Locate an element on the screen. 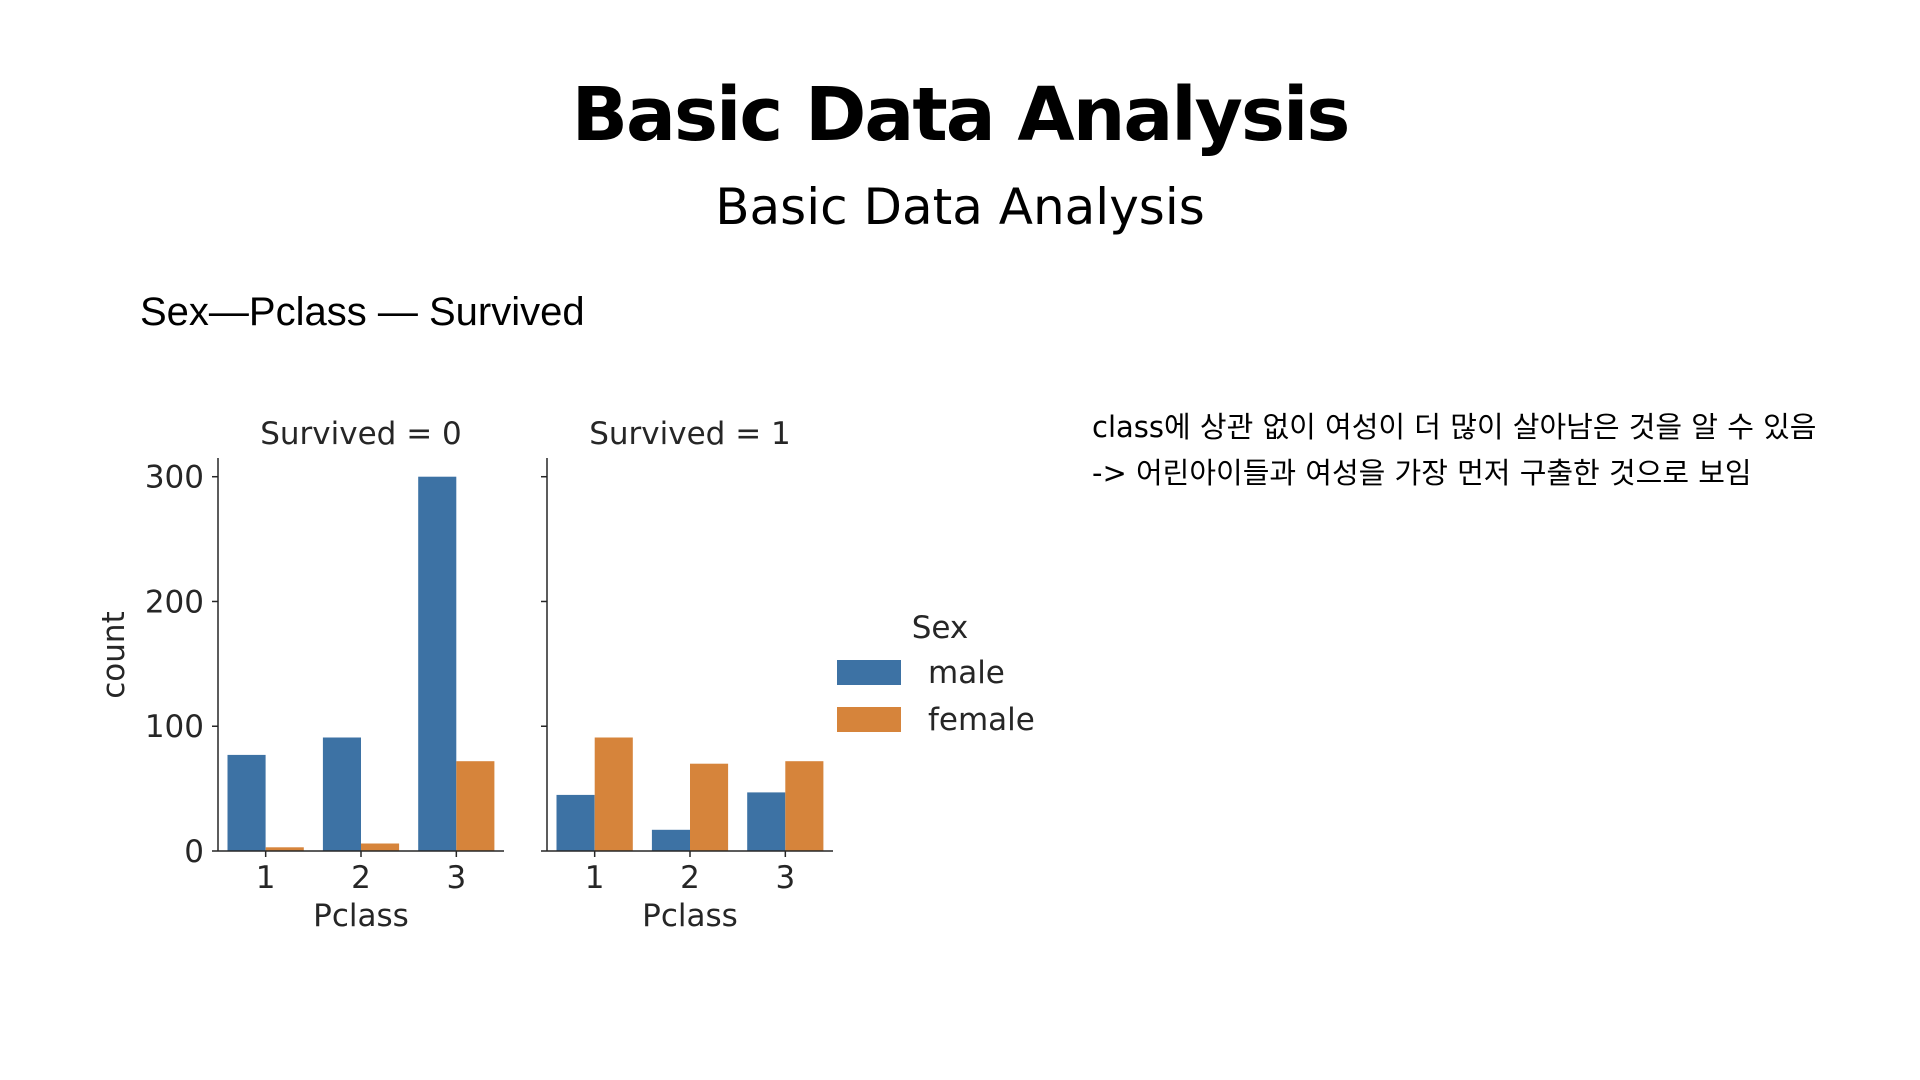 Image resolution: width=1920 pixels, height=1080 pixels. legend-label-male: male is located at coordinates (966, 673).